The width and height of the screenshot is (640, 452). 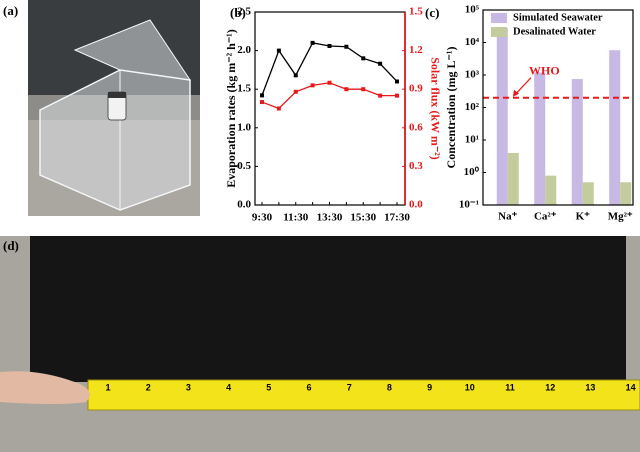 I want to click on y-tick-label: 10³, so click(x=472, y=75).